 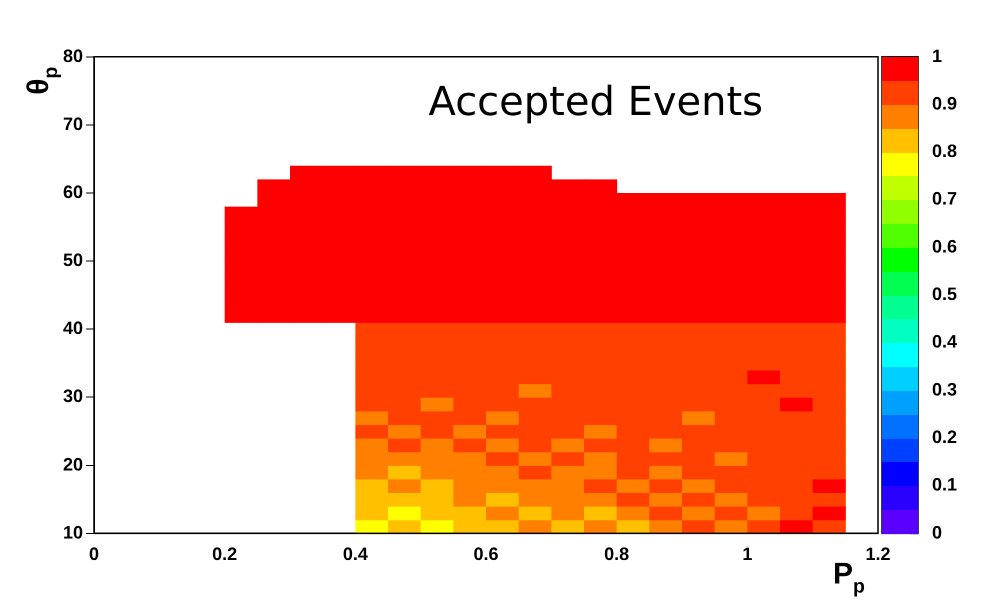 What do you see at coordinates (73, 532) in the screenshot?
I see `y-tick-label: 10` at bounding box center [73, 532].